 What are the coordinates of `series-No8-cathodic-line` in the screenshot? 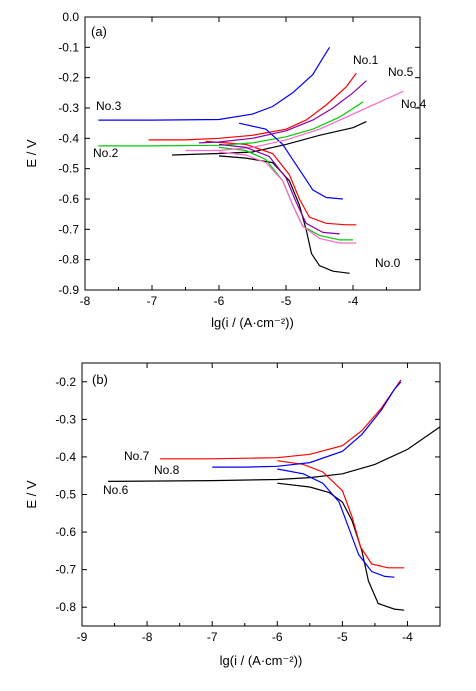 It's located at (336, 523).